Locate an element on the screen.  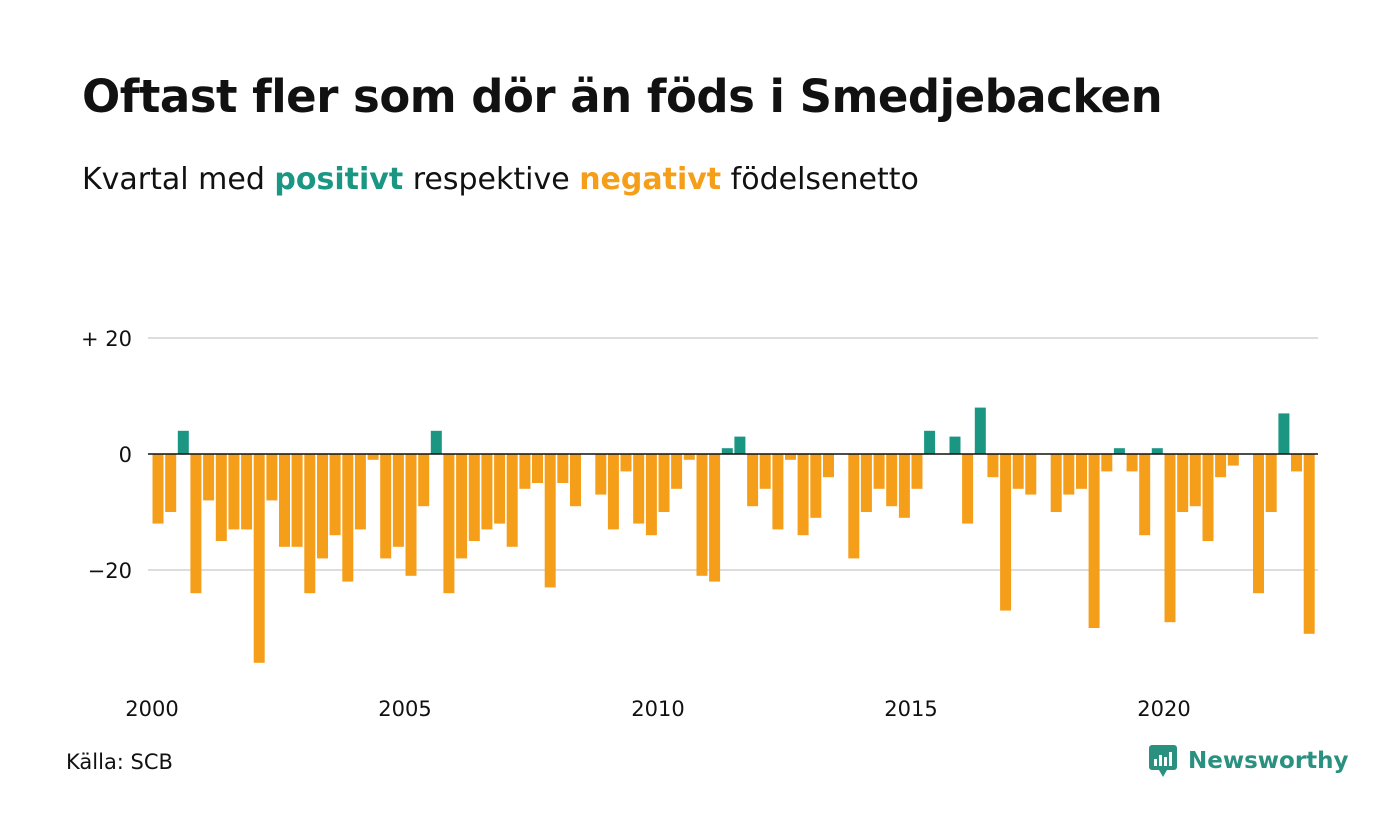
subtitle-positive-word: positivt is located at coordinates (339, 179).